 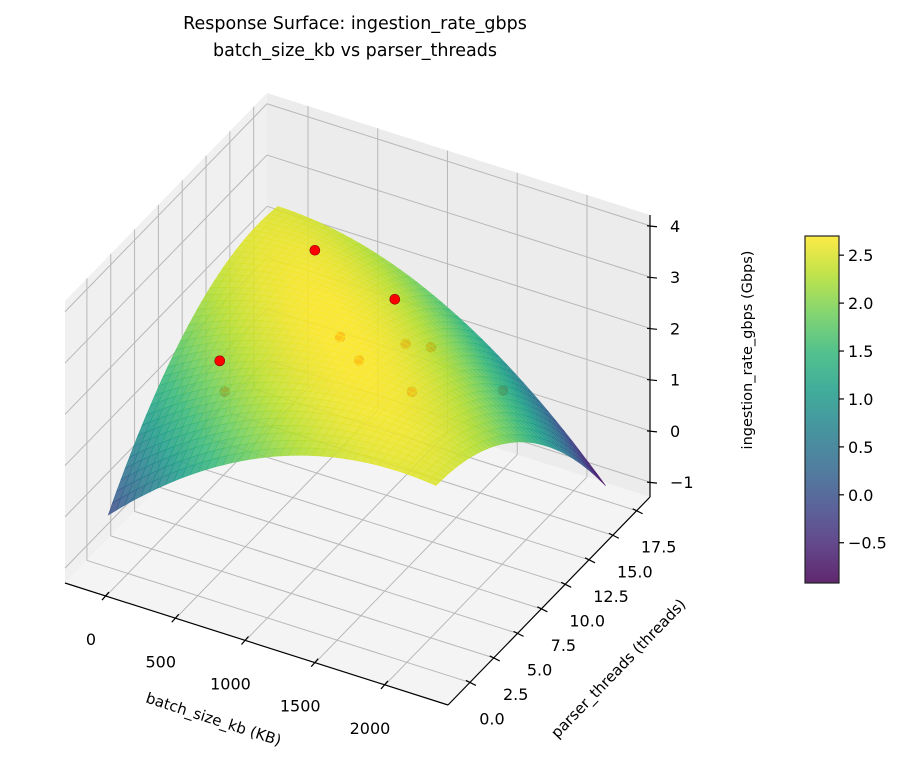 I want to click on x-tick-label: 2000, so click(x=370, y=728).